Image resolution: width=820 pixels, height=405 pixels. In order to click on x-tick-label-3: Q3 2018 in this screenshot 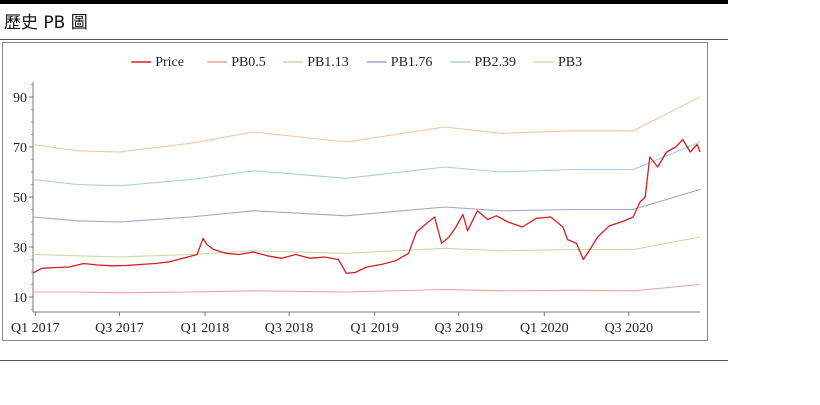, I will do `click(289, 328)`.